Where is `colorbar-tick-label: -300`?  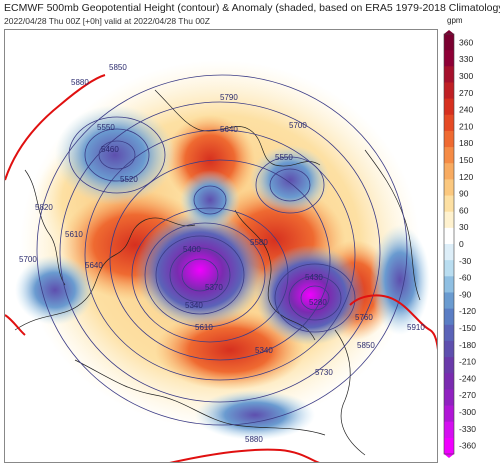
colorbar-tick-label: -300 is located at coordinates (467, 412).